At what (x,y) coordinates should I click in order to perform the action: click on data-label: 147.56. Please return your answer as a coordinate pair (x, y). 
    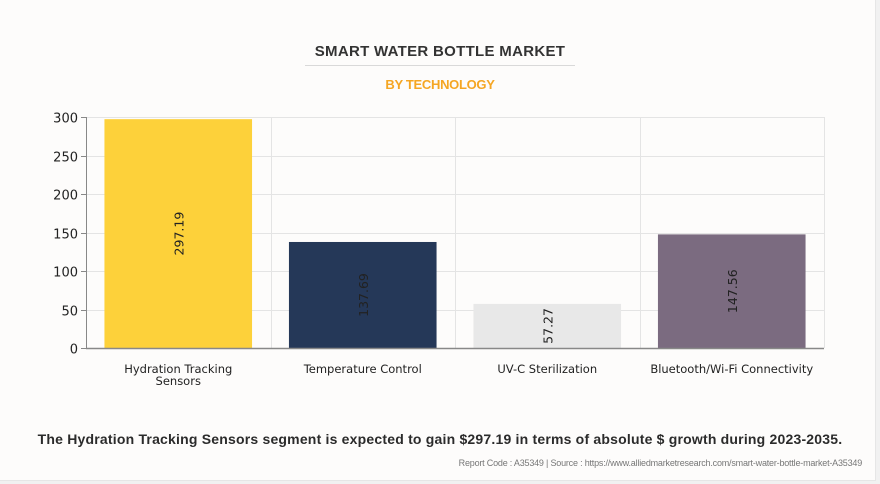
    Looking at the image, I should click on (732, 291).